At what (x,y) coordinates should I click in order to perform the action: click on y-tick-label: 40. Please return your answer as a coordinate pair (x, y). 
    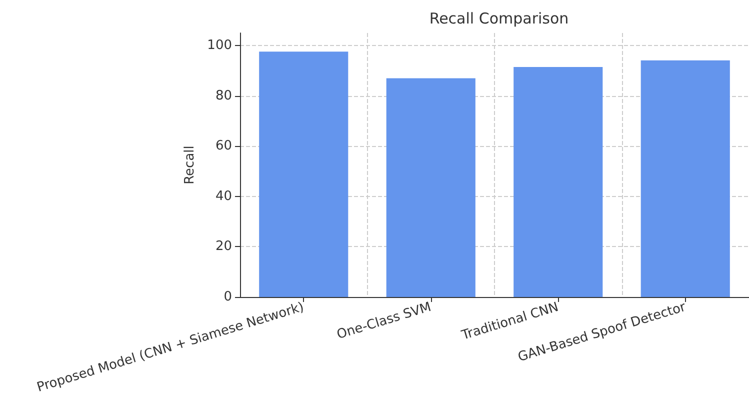
    Looking at the image, I should click on (223, 196).